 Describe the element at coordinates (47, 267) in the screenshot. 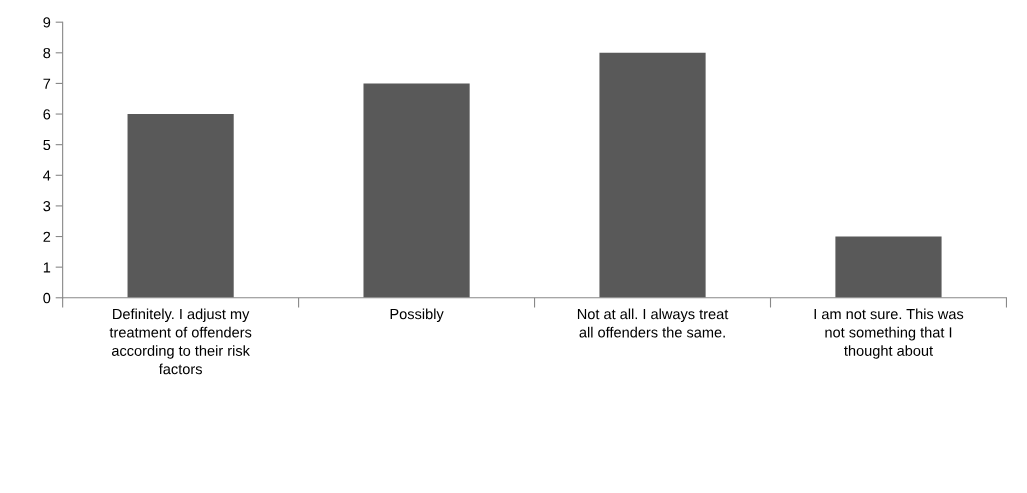

I see `y-tick-label: 1` at that location.